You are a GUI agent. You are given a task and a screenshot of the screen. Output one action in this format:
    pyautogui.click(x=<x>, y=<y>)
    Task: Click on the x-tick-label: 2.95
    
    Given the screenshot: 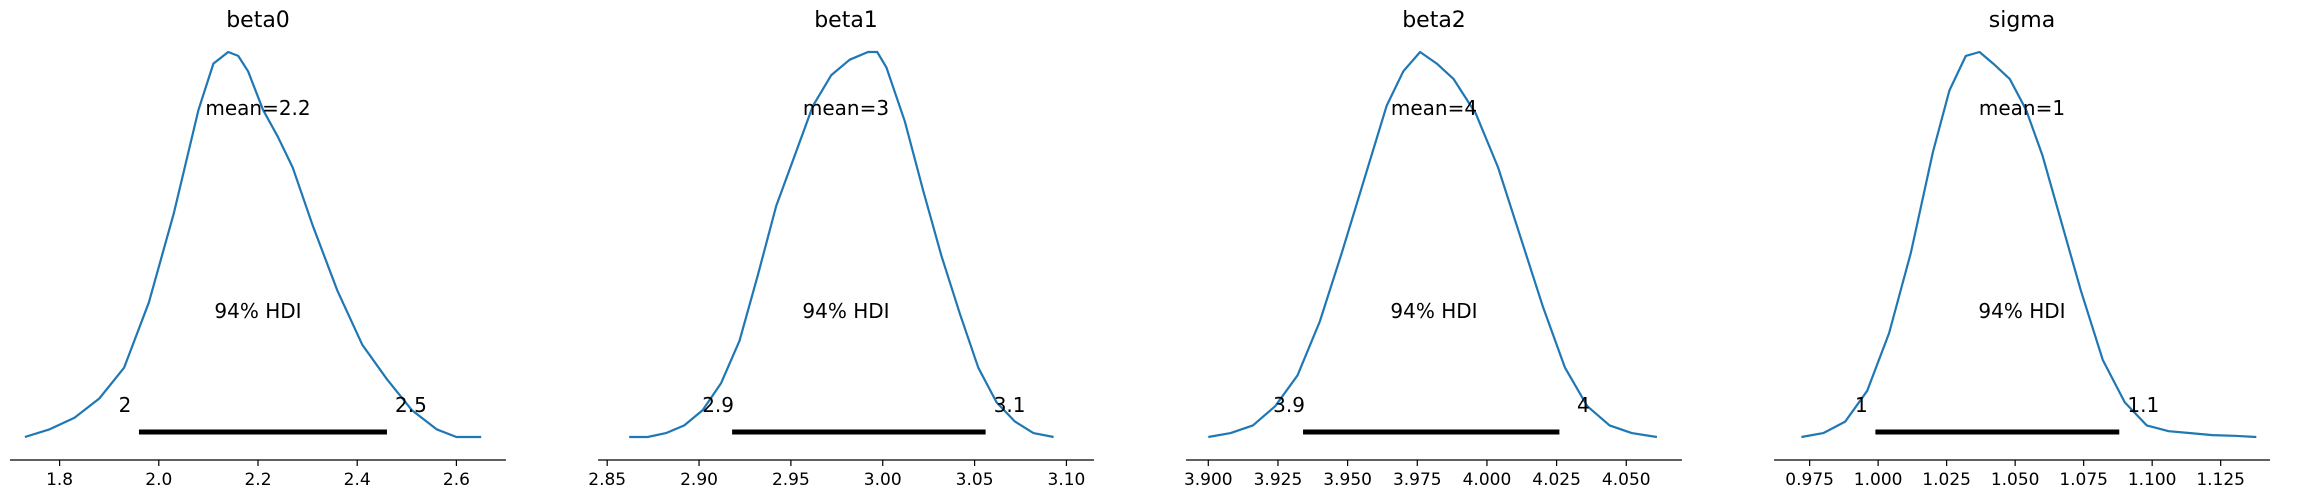 What is the action you would take?
    pyautogui.click(x=791, y=480)
    